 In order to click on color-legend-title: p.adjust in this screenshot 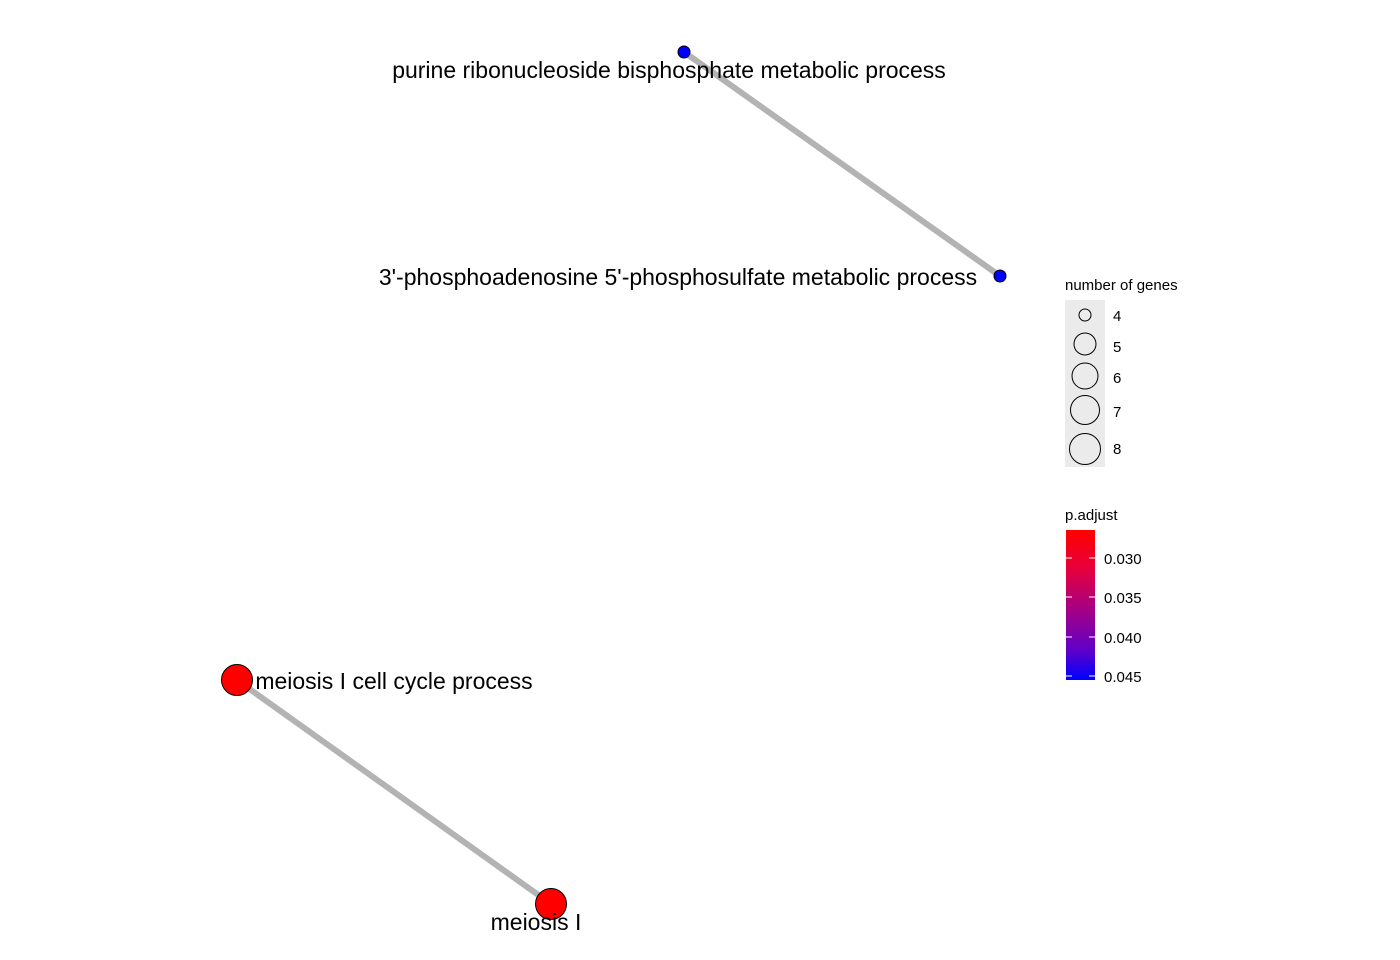, I will do `click(1091, 515)`.